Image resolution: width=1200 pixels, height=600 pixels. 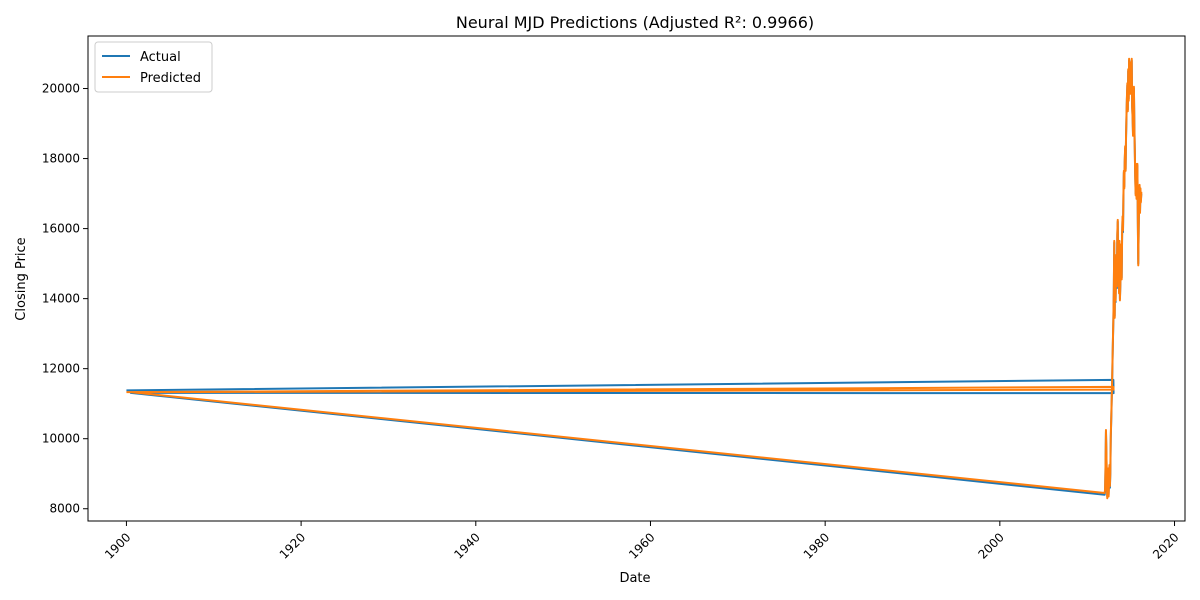 I want to click on y-tick-label: 12000, so click(x=61, y=369).